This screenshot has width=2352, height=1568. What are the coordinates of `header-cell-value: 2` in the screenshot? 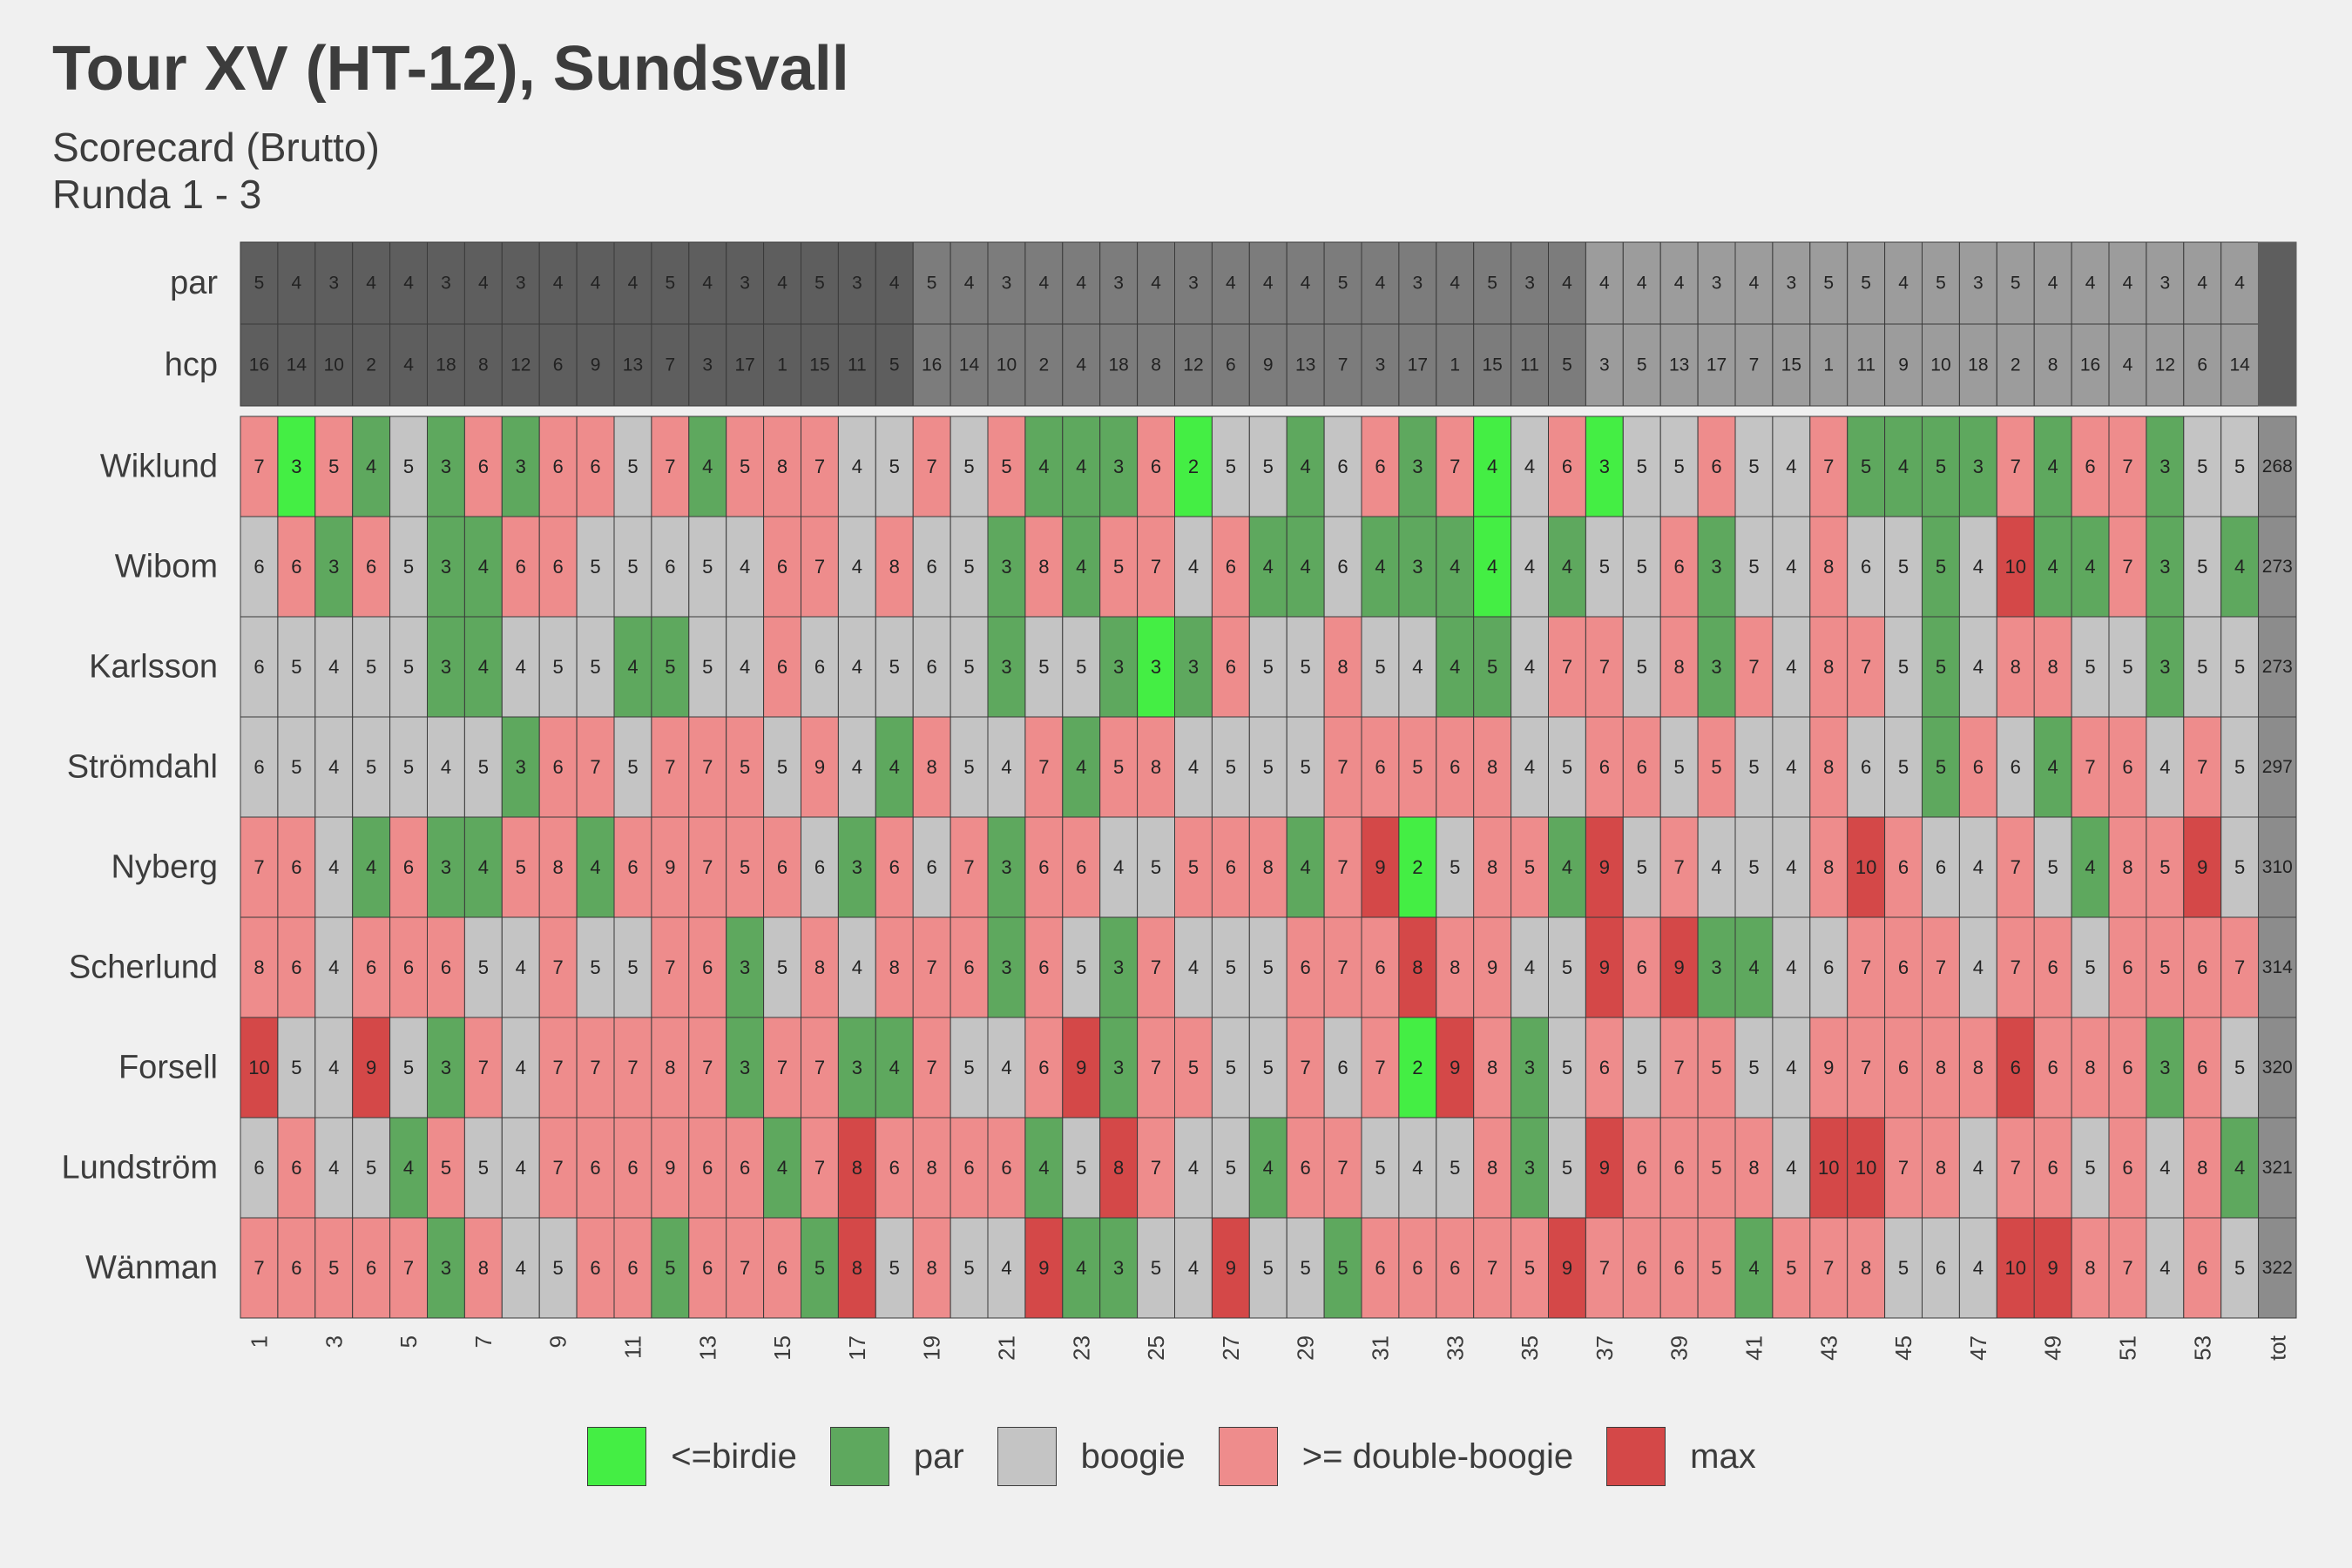 It's located at (1044, 365).